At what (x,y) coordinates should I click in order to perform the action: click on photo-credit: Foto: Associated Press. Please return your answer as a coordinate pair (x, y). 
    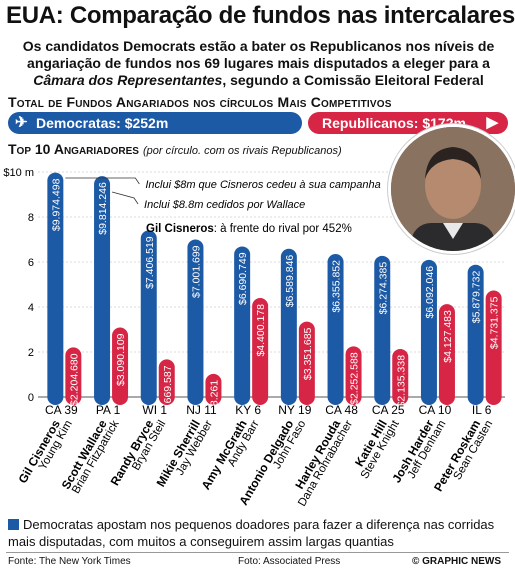
    Looking at the image, I should click on (289, 561).